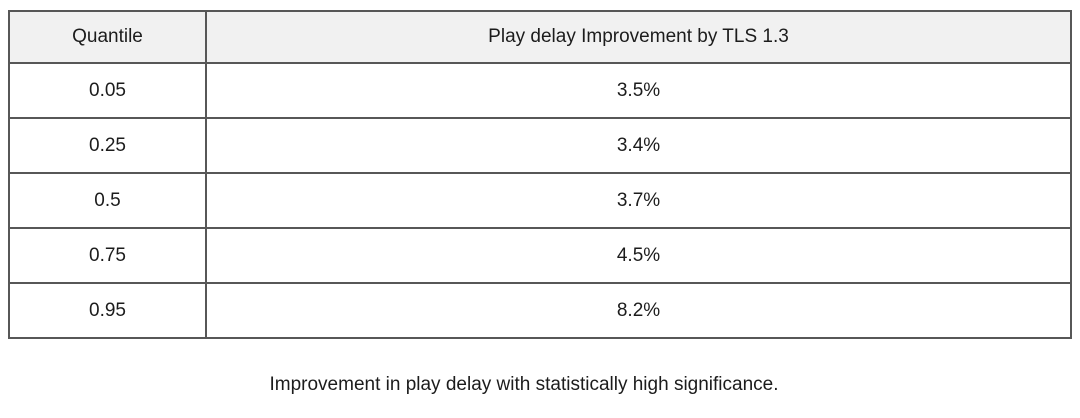  Describe the element at coordinates (107, 255) in the screenshot. I see `quantile-cell: 0.75` at that location.